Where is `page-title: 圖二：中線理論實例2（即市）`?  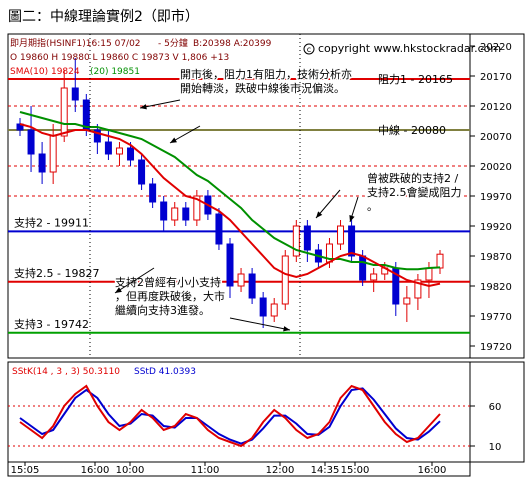 page-title: 圖二：中線理論實例2（即市） is located at coordinates (103, 17).